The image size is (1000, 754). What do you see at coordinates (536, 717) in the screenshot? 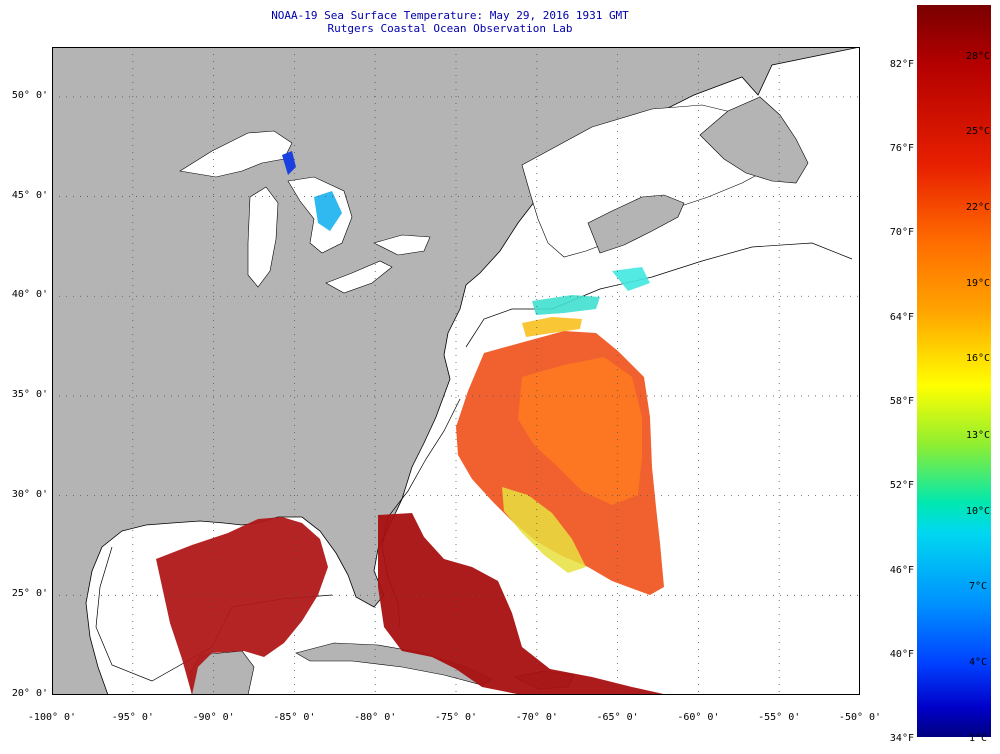
I see `lon-label: -70° 0'` at bounding box center [536, 717].